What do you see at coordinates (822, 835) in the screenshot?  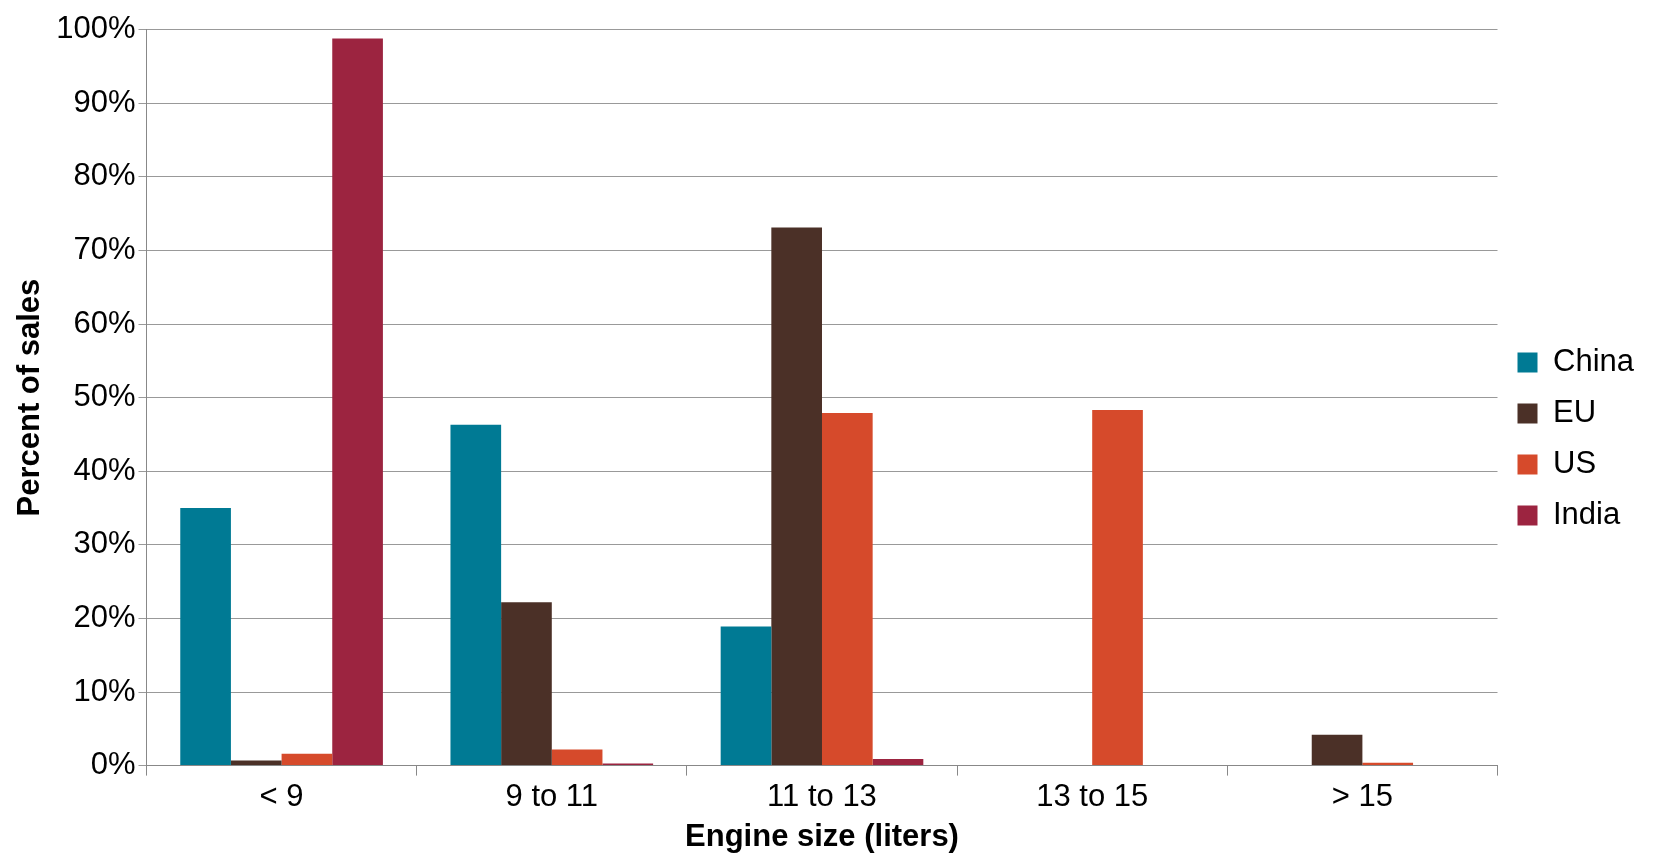 I see `x-axis-title: Engine size (liters)` at bounding box center [822, 835].